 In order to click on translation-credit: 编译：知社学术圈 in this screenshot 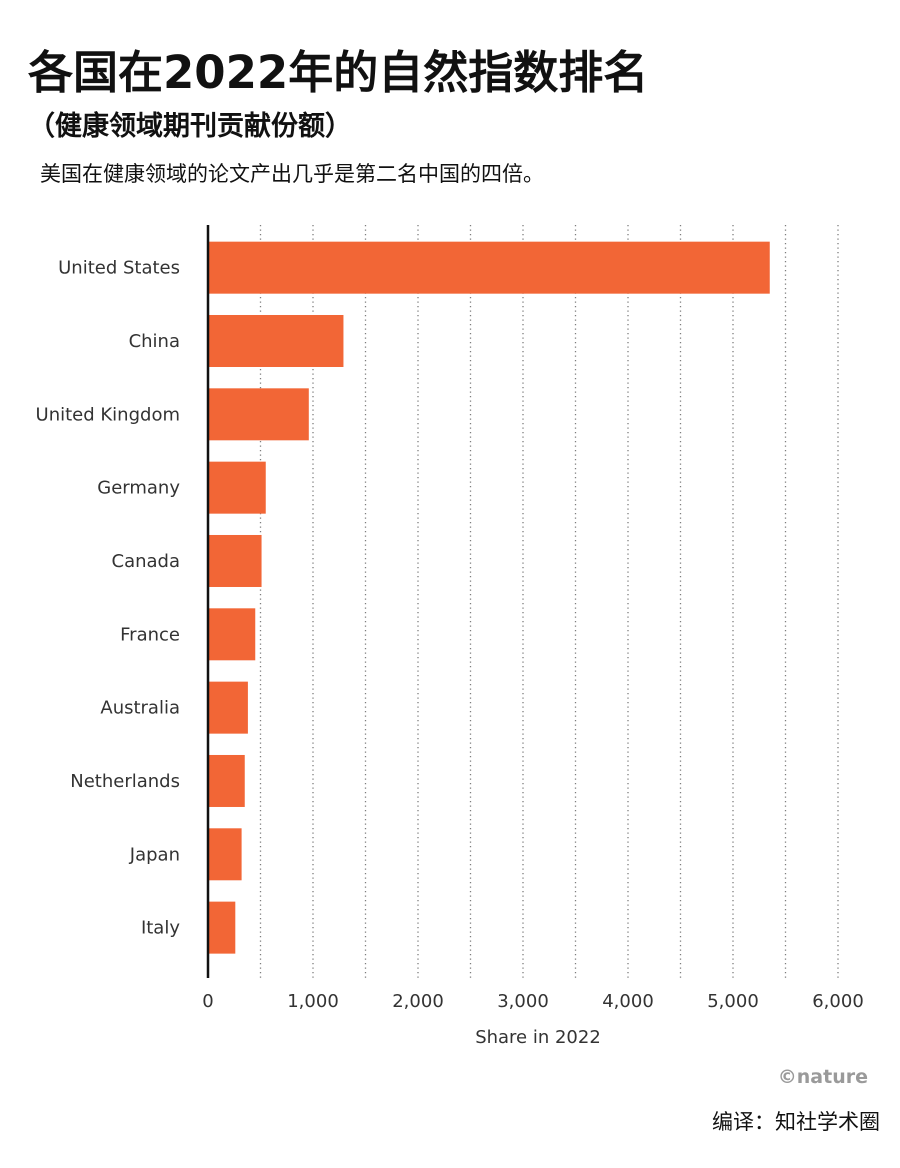, I will do `click(796, 1122)`.